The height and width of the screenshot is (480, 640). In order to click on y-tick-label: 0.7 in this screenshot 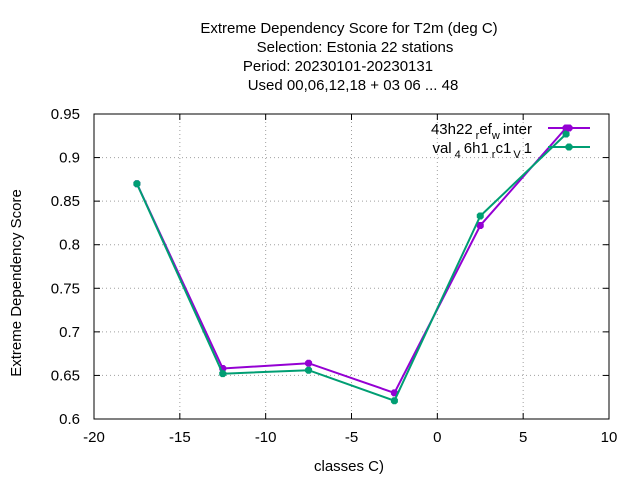, I will do `click(69, 332)`.